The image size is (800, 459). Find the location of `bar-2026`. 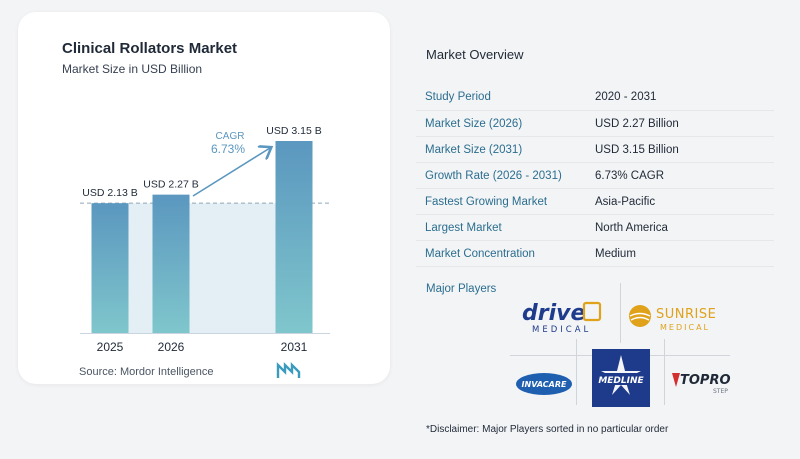

bar-2026 is located at coordinates (171, 263).